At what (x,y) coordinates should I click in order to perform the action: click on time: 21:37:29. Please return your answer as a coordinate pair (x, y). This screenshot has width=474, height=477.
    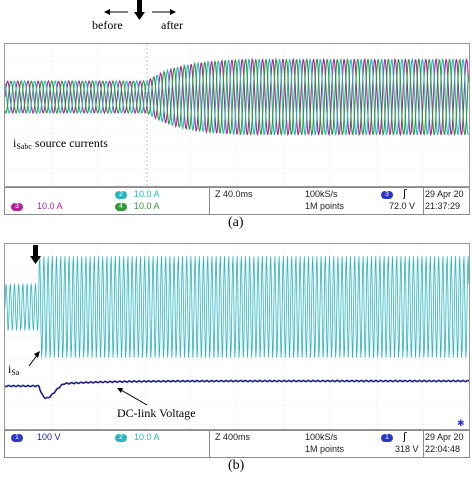
    Looking at the image, I should click on (443, 206).